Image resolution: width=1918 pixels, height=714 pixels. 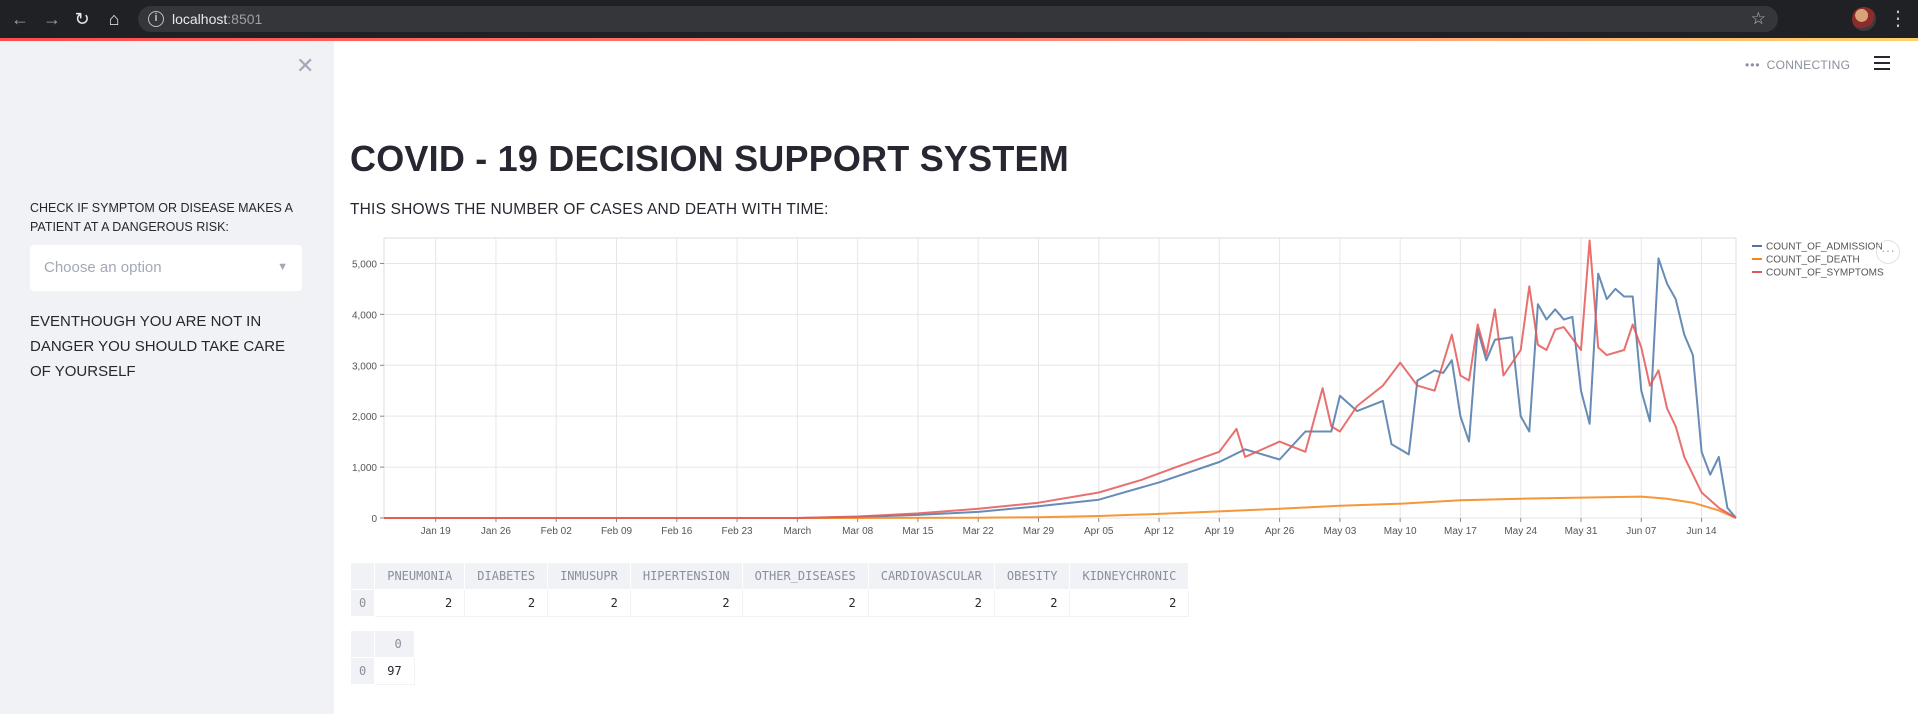 I want to click on status-dots-icon: •••, so click(x=1753, y=65).